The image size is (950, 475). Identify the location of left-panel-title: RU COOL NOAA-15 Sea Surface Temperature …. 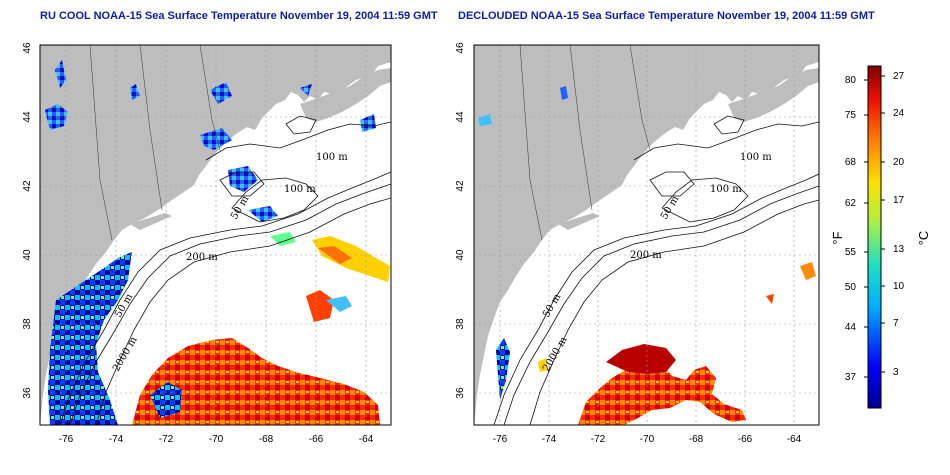
(239, 16).